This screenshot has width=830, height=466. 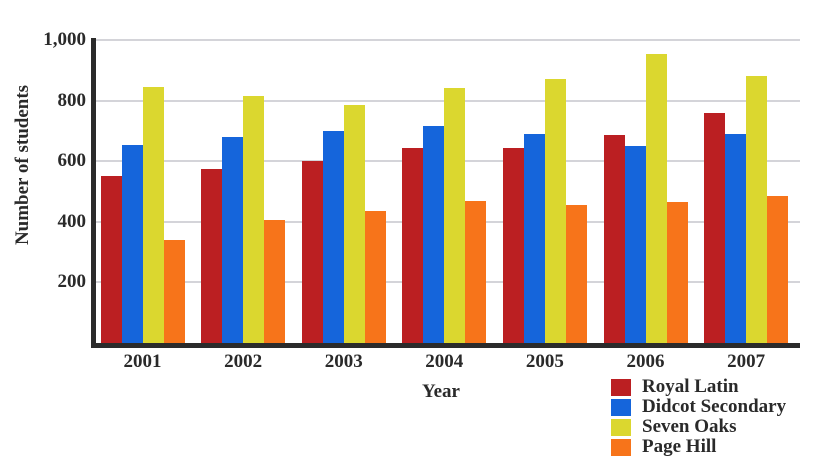 I want to click on bar-page-hill-2003, so click(x=375, y=277).